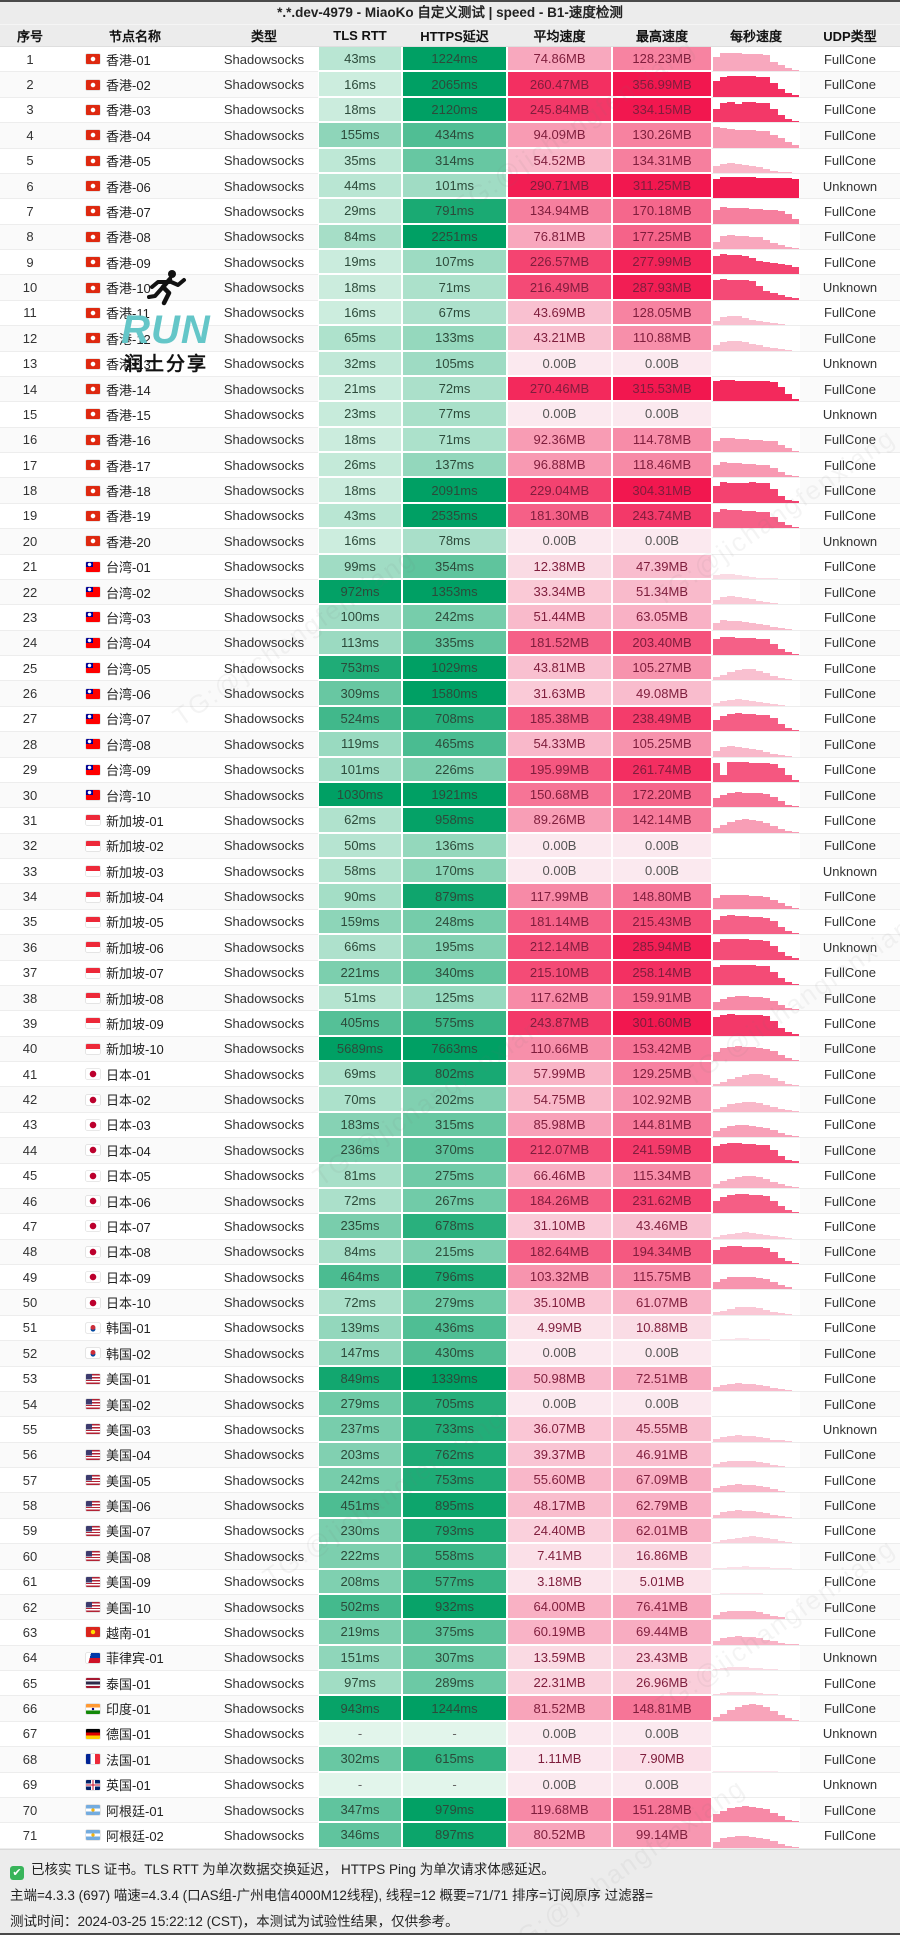 Image resolution: width=900 pixels, height=1935 pixels. I want to click on node-name-label: 日本-07, so click(128, 1227).